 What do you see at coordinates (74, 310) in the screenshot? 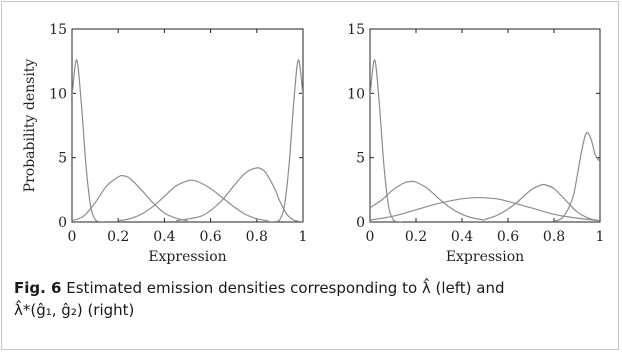
I see `caption-text-line2: λ̂*(ĝ₁, ĝ₂) (right)` at bounding box center [74, 310].